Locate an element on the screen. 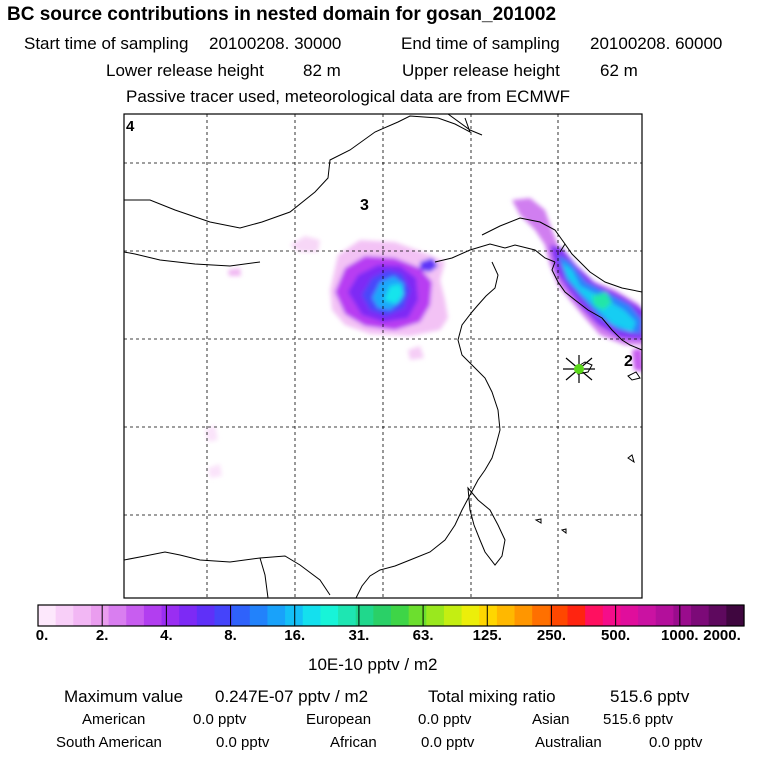  region-label-4: 4 is located at coordinates (130, 126).